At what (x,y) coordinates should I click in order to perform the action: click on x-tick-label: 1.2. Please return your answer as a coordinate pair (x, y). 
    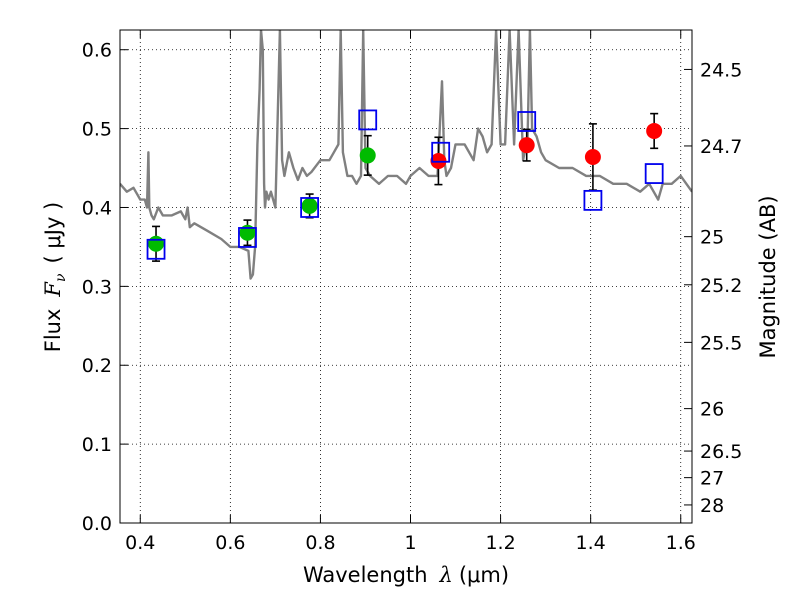
    Looking at the image, I should click on (500, 543).